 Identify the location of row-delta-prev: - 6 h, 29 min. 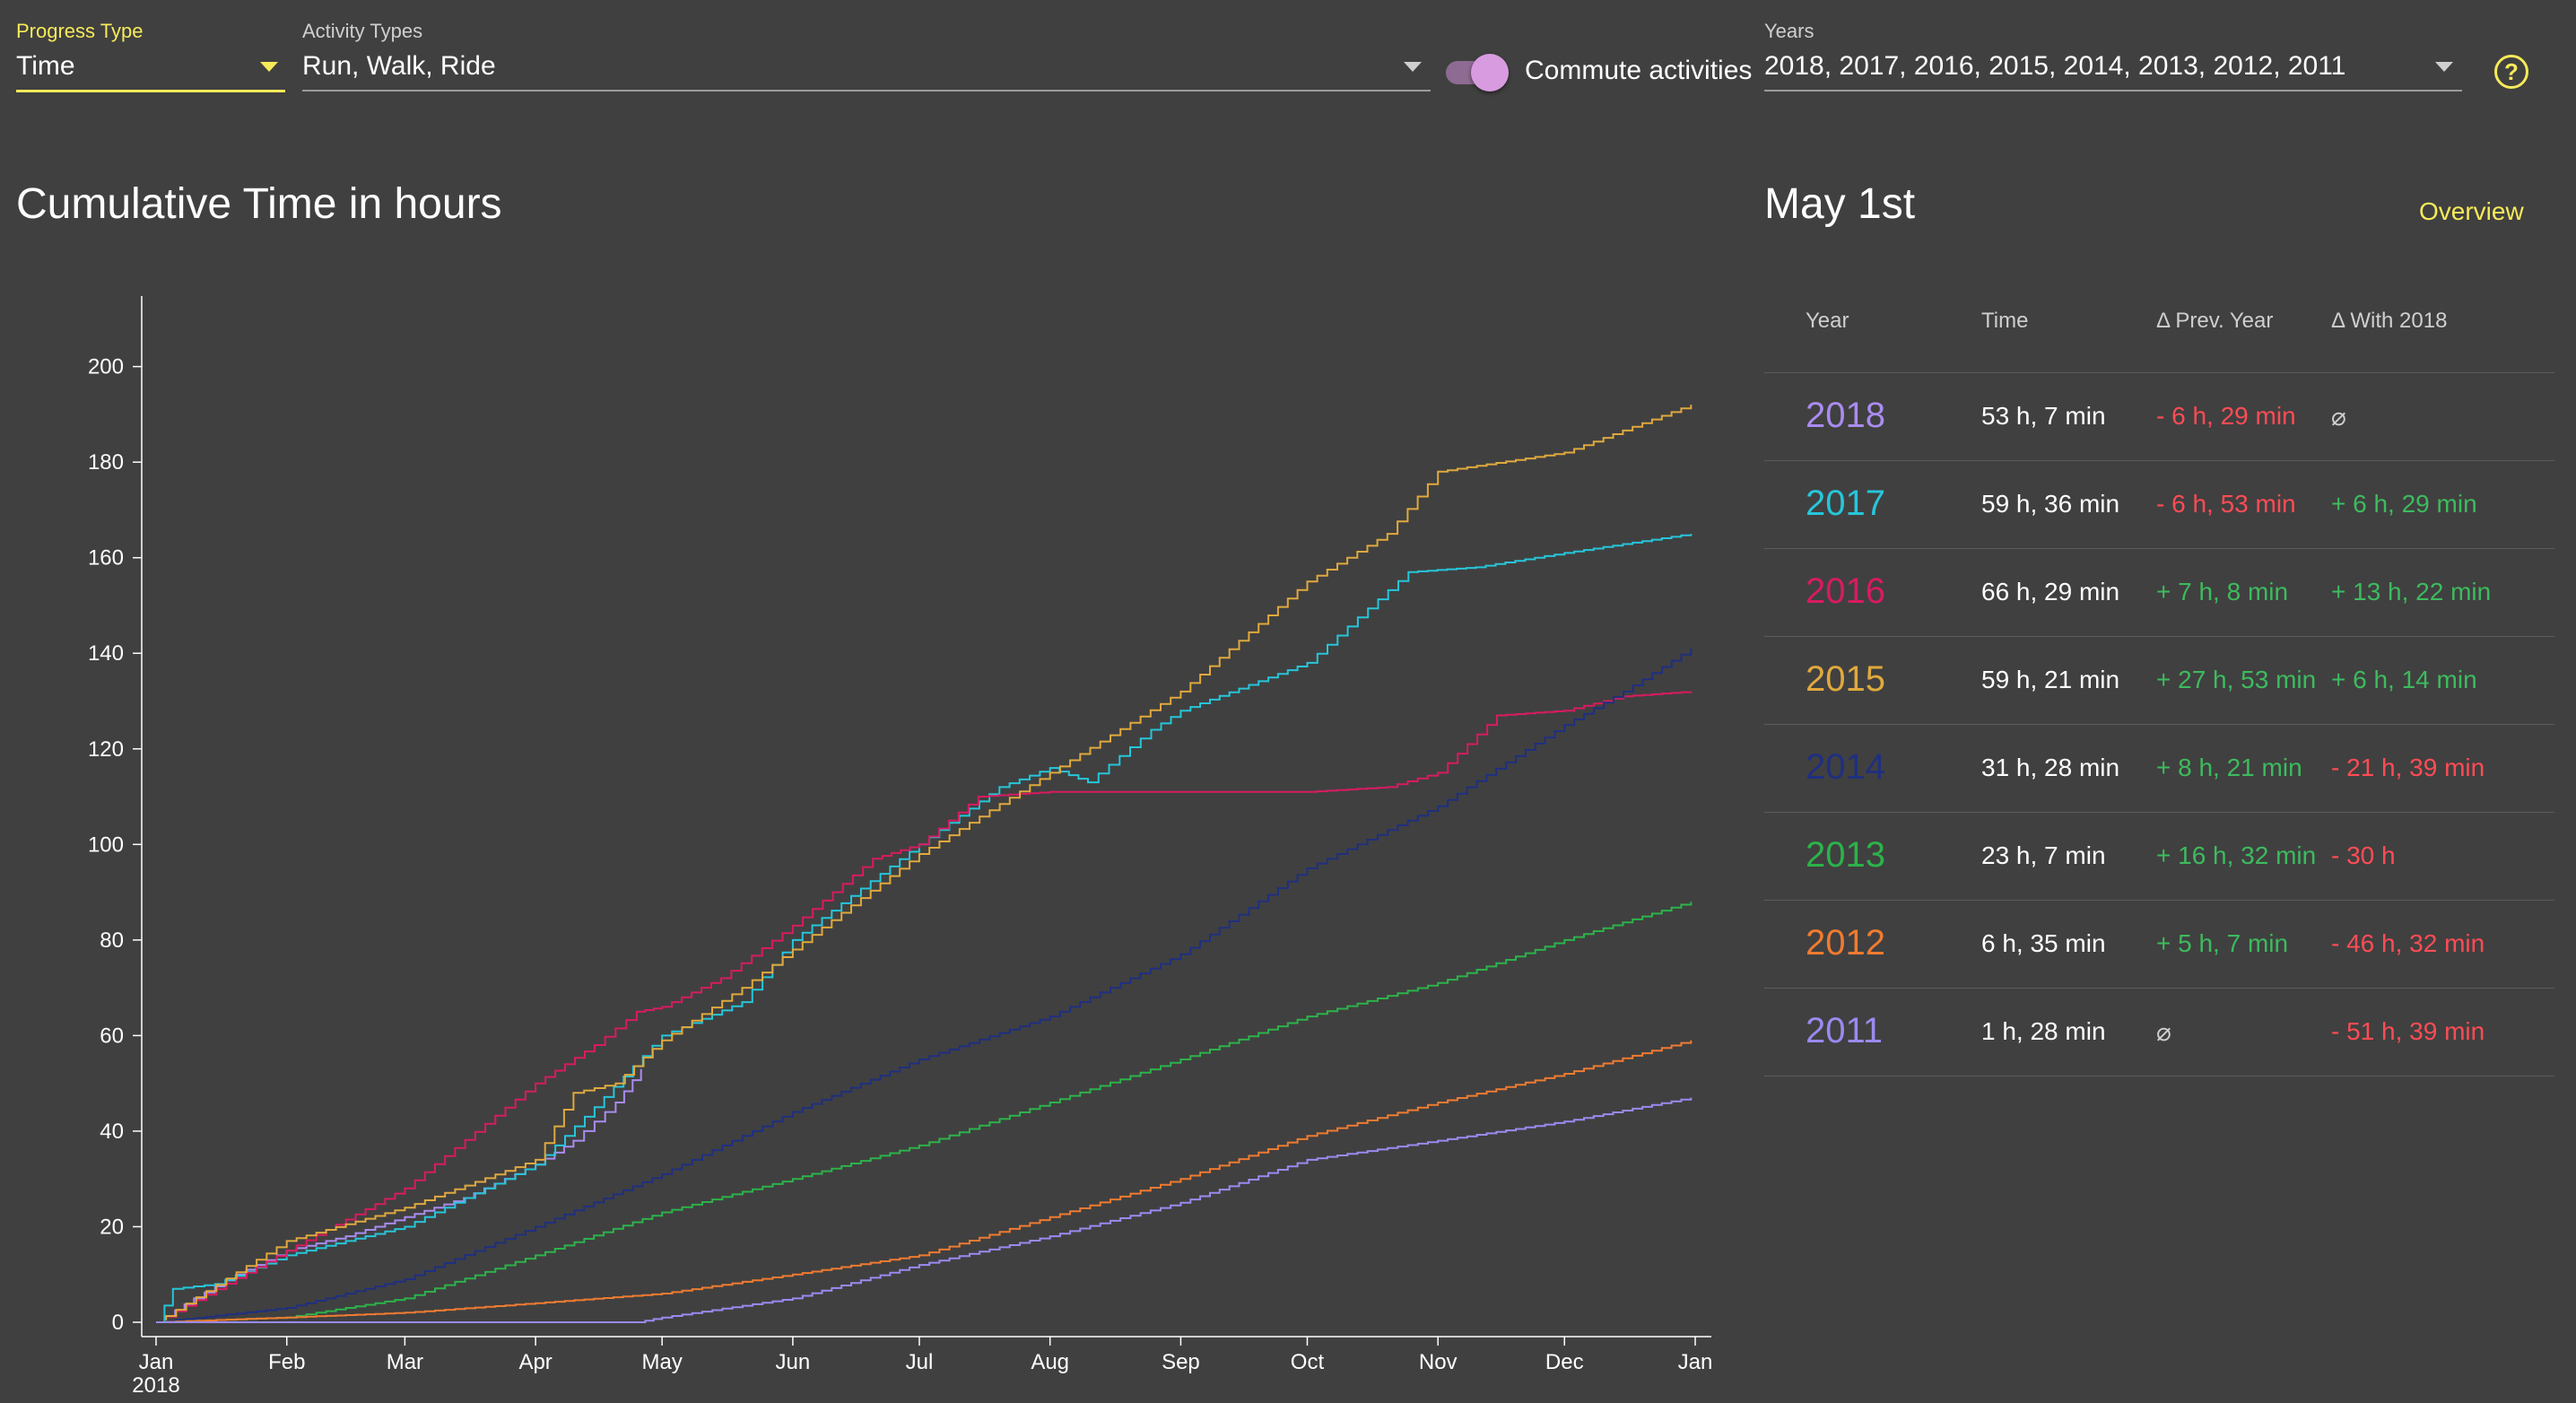
(2226, 416).